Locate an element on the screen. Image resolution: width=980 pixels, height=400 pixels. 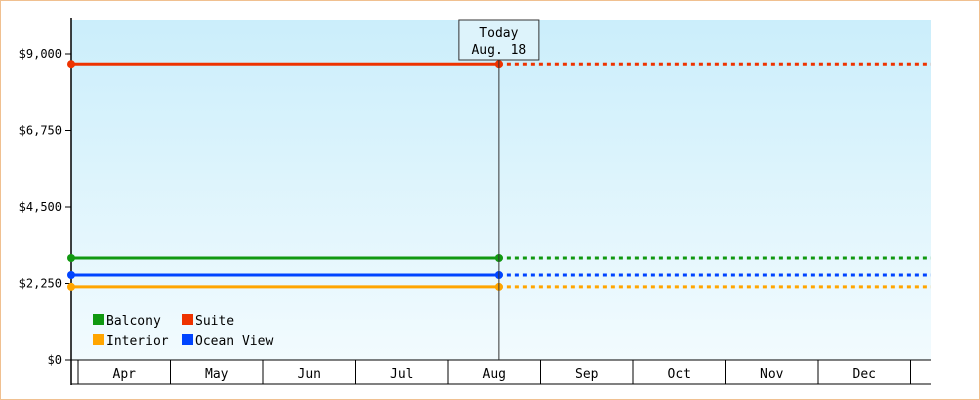
x-axis: Apr May Jun Jul Aug Sep Oct Nov Dec is located at coordinates (501, 372).